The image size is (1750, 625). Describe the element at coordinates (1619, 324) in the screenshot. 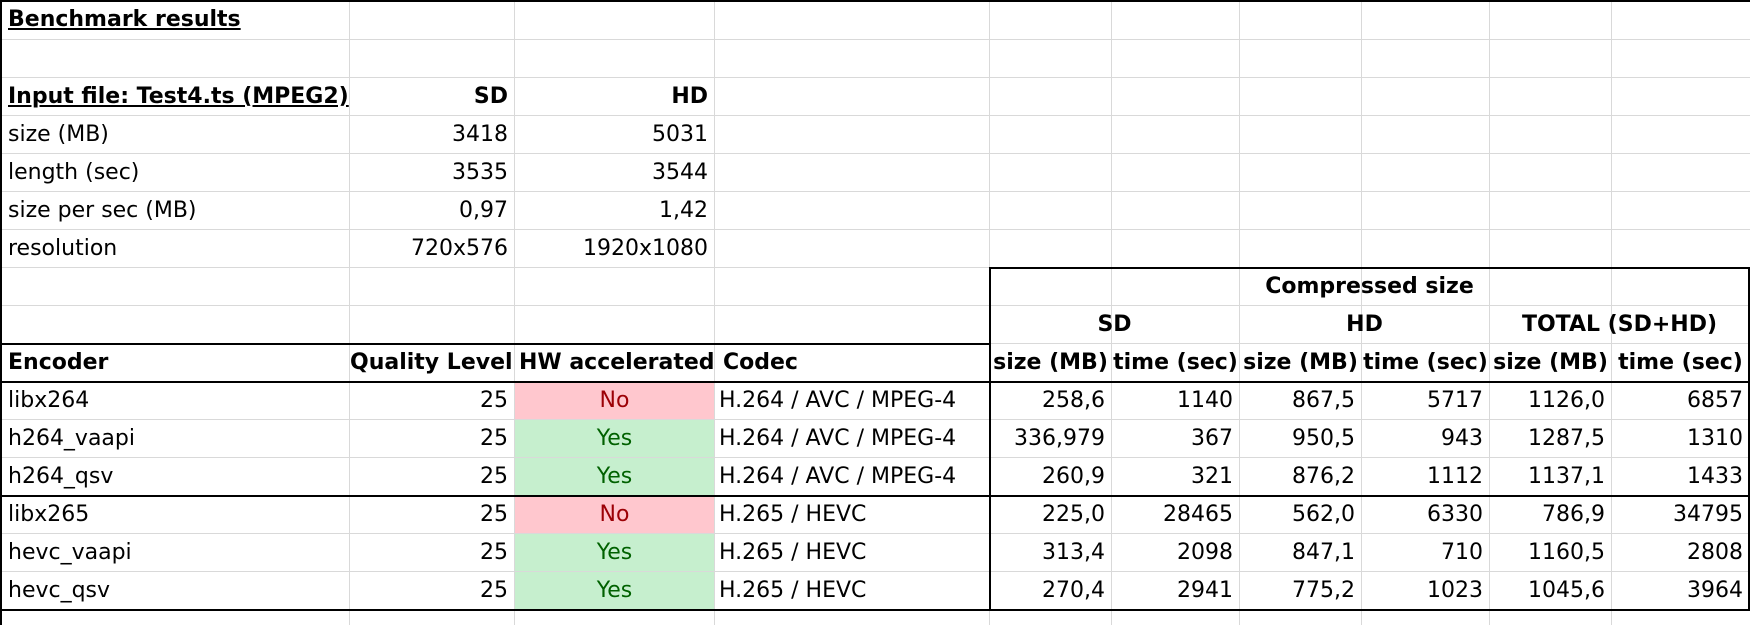

I see `results-total-header: TOTAL (SD+HD)` at that location.